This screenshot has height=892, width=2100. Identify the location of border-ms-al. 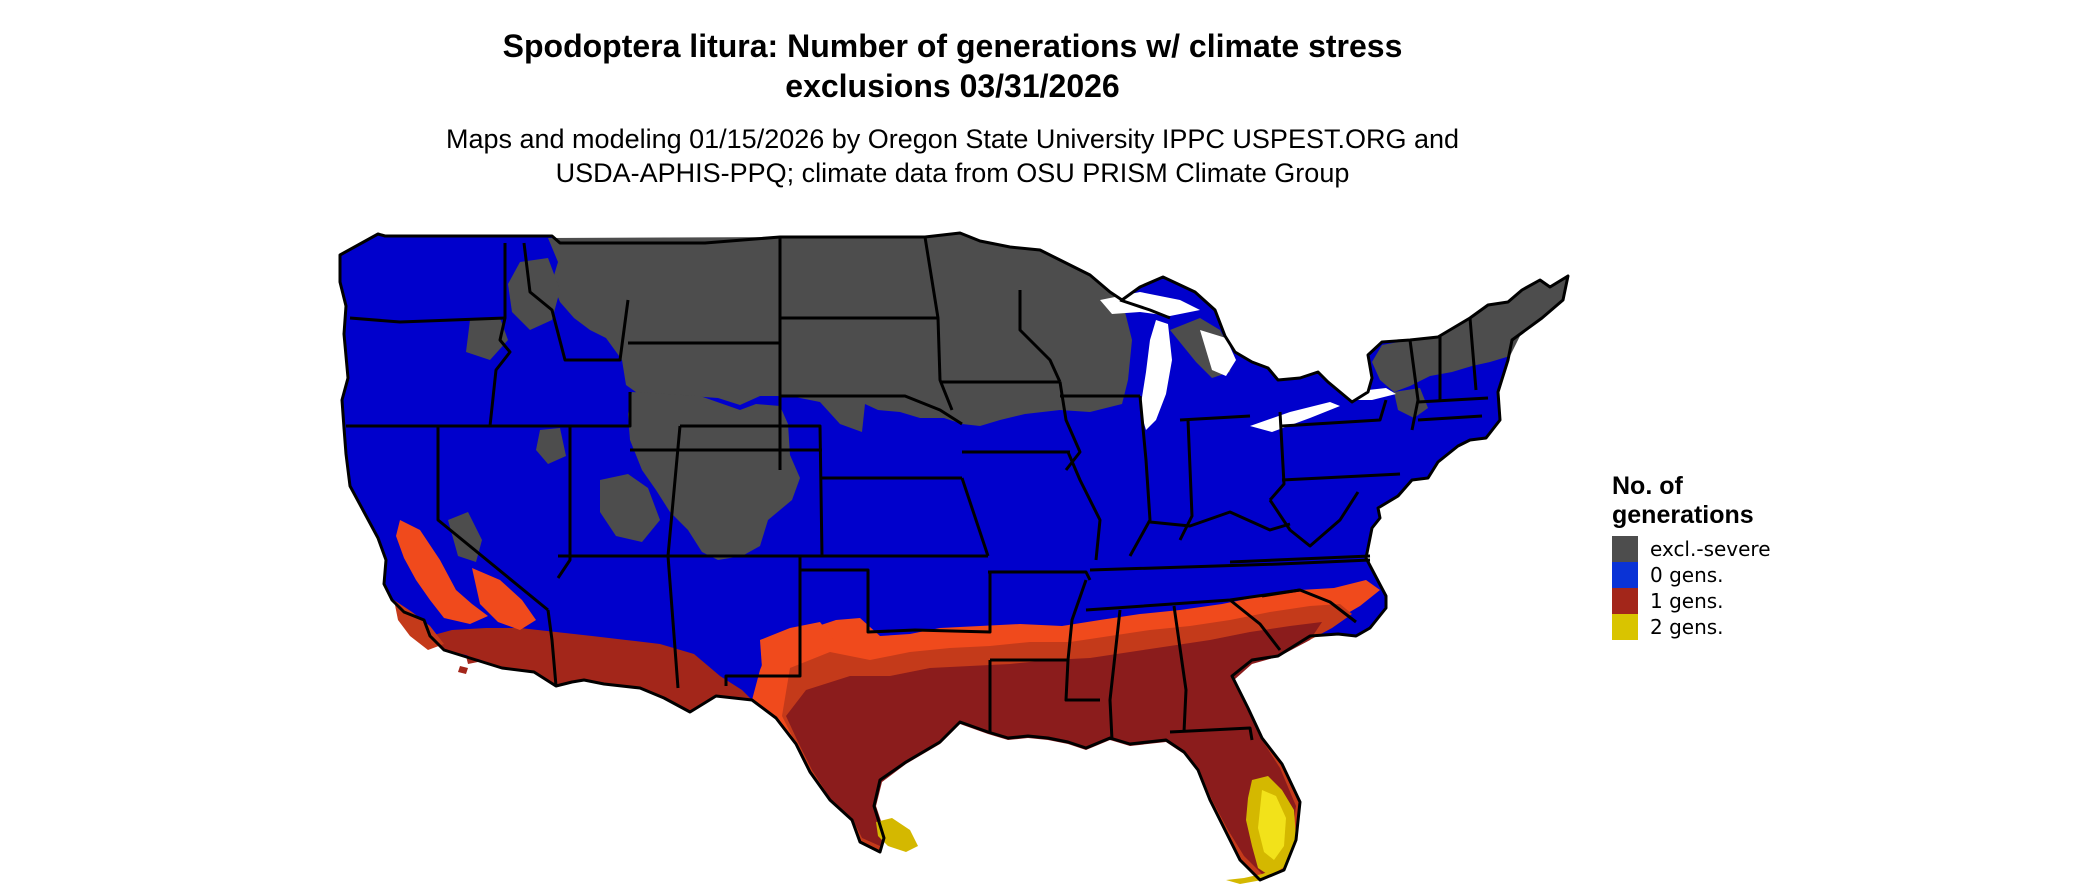
(1115, 675).